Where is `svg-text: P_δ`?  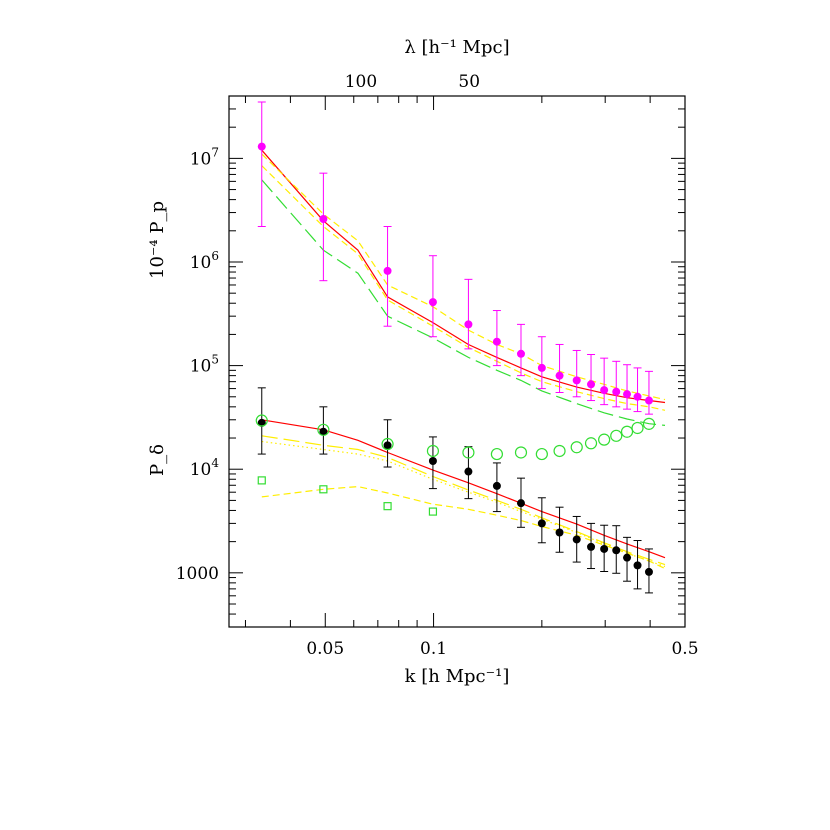
svg-text: P_δ is located at coordinates (157, 460).